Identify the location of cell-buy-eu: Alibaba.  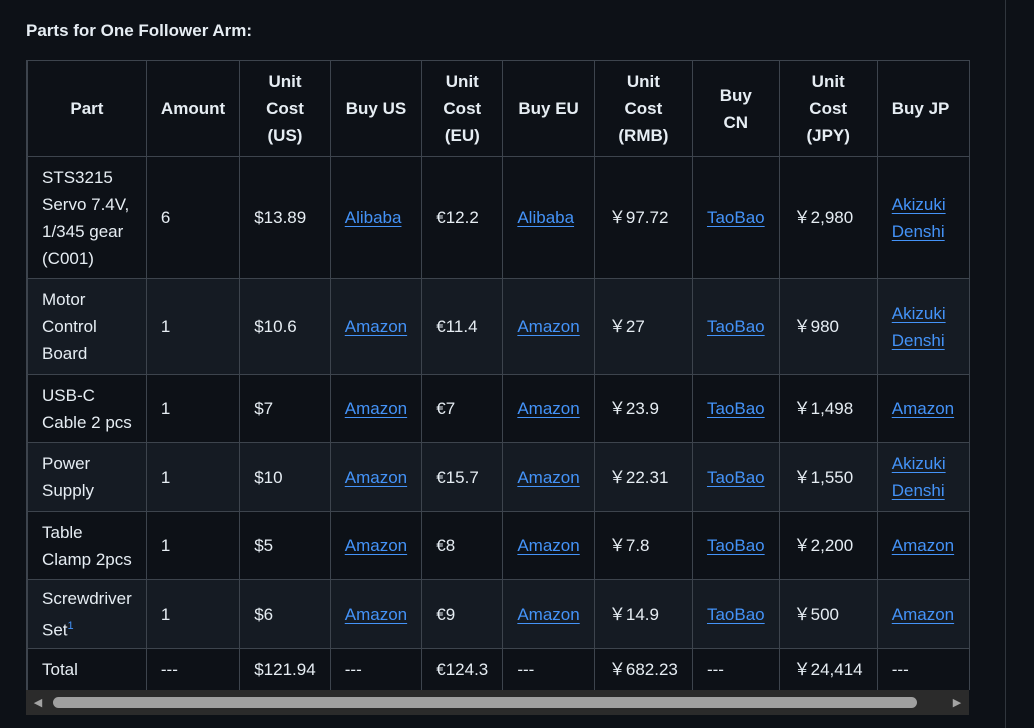
(548, 217).